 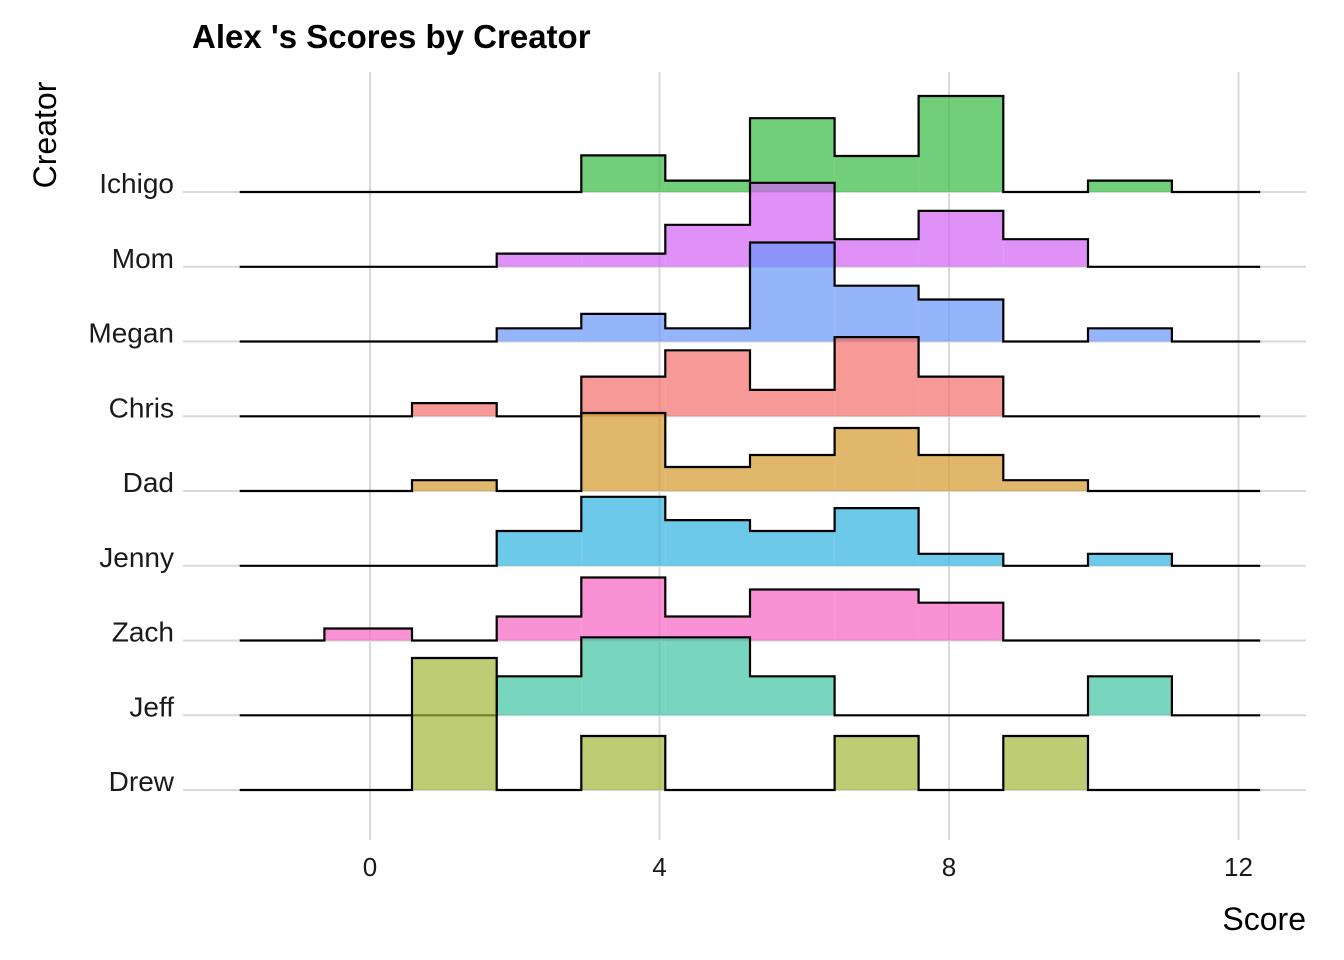 What do you see at coordinates (143, 632) in the screenshot?
I see `y-category-label: Zach` at bounding box center [143, 632].